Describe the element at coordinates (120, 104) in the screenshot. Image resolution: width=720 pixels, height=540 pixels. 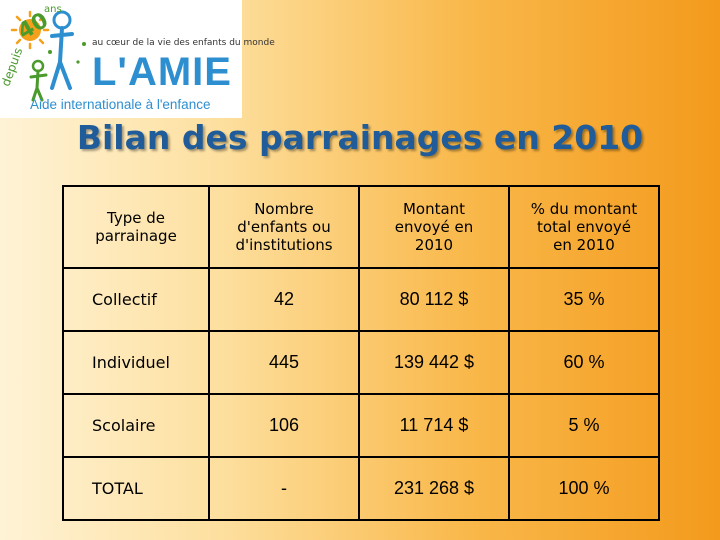
I see `logo-subtitle: Aide internationale à l'enfance` at that location.